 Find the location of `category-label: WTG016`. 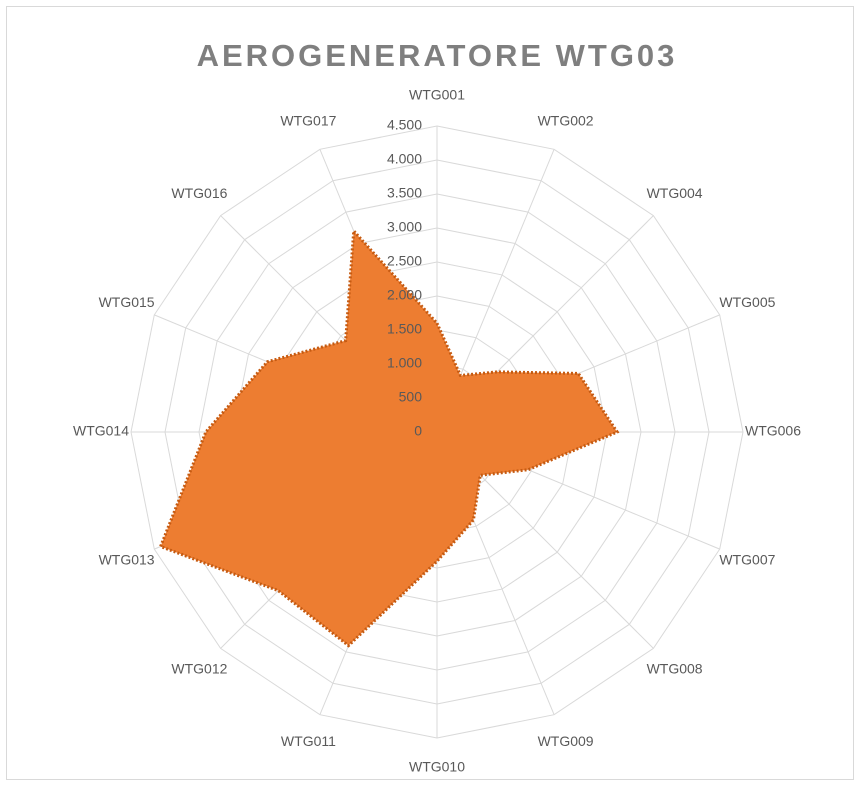

category-label: WTG016 is located at coordinates (199, 193).